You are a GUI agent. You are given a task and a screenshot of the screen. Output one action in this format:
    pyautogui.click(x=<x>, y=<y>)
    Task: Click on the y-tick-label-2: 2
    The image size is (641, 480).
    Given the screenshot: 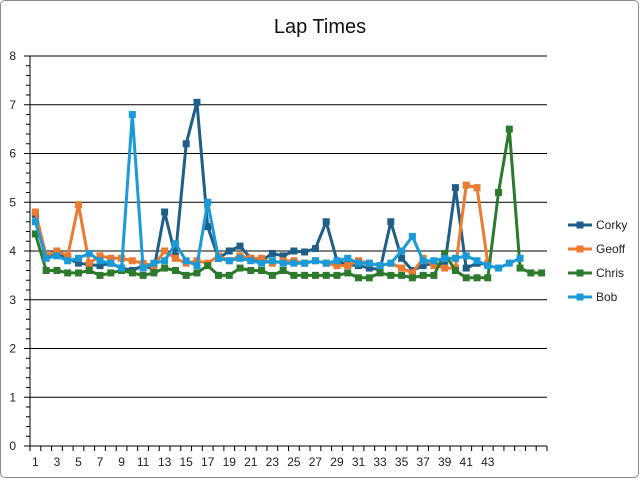 What is the action you would take?
    pyautogui.click(x=12, y=349)
    